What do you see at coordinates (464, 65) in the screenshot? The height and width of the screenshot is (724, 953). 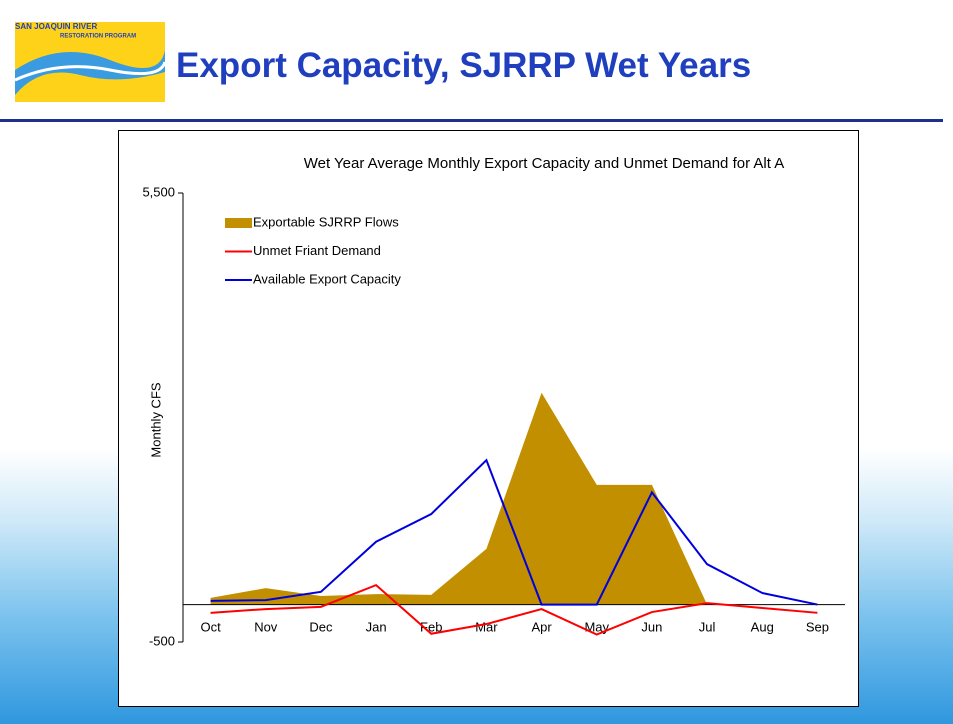 I see `slide-title: Export Capacity, SJRRP Wet Years` at bounding box center [464, 65].